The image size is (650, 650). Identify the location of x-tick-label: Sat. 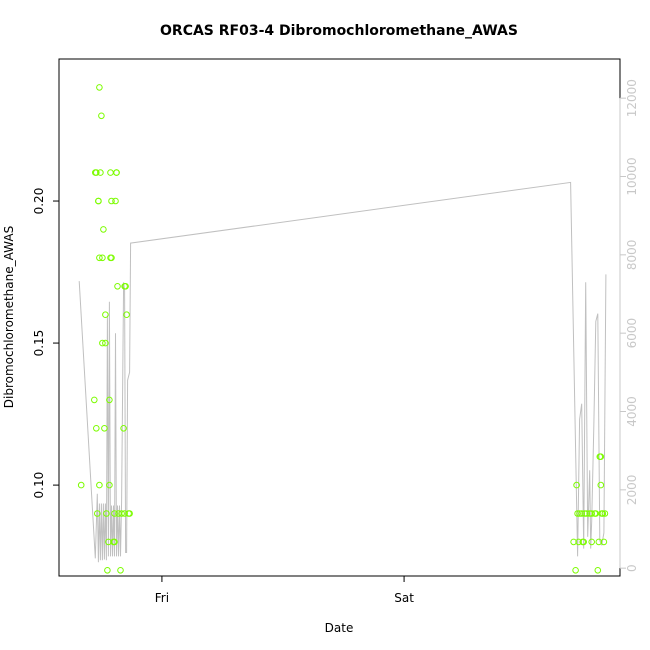
(404, 598).